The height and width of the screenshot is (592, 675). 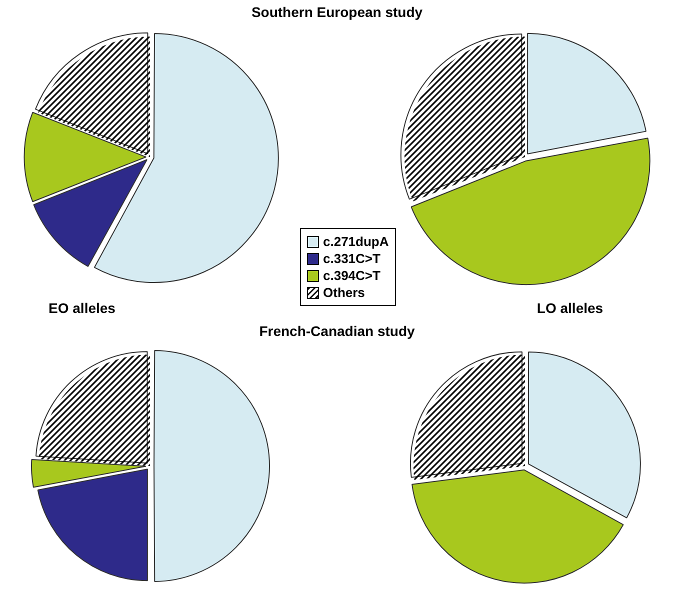 I want to click on text: EO alleles, so click(x=82, y=308).